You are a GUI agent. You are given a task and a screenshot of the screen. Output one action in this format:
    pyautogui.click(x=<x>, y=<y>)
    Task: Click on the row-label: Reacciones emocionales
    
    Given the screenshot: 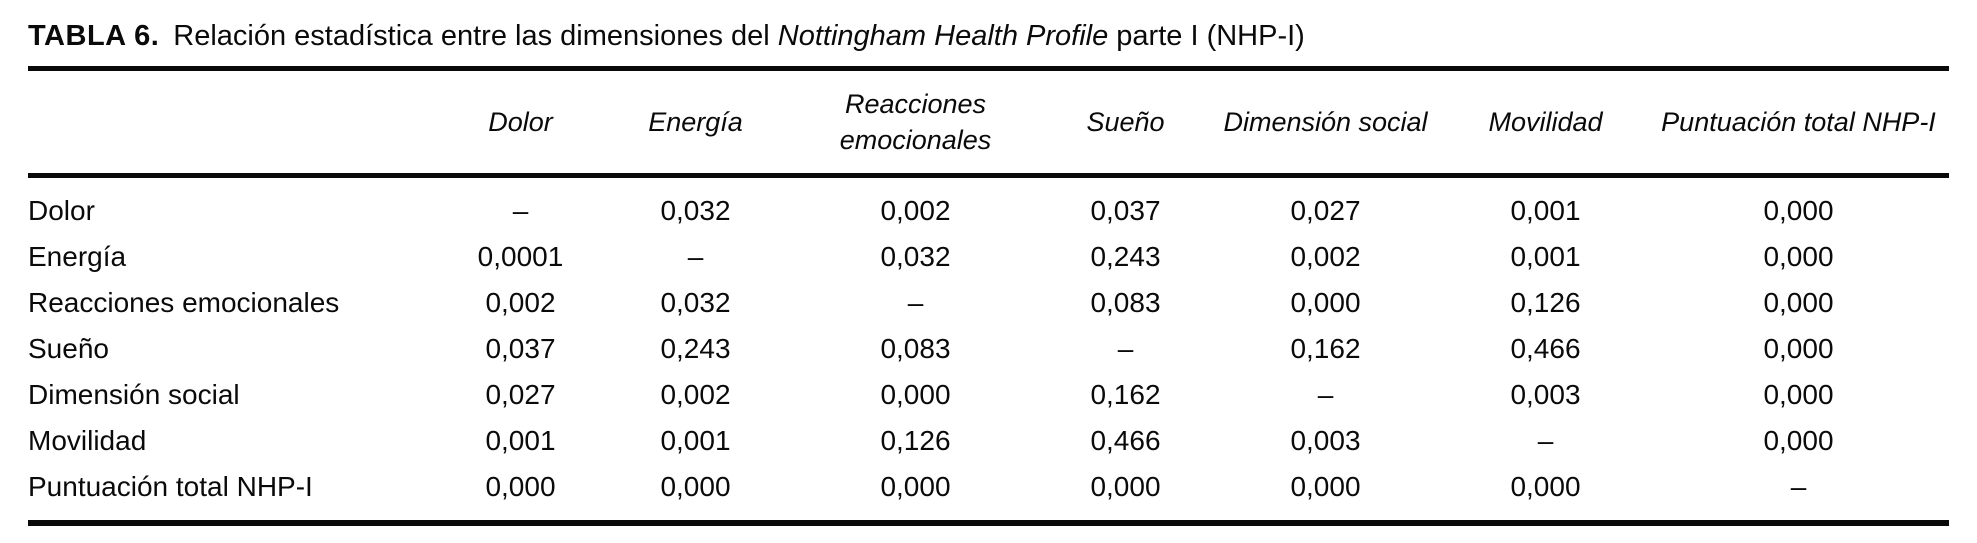 What is the action you would take?
    pyautogui.click(x=184, y=302)
    